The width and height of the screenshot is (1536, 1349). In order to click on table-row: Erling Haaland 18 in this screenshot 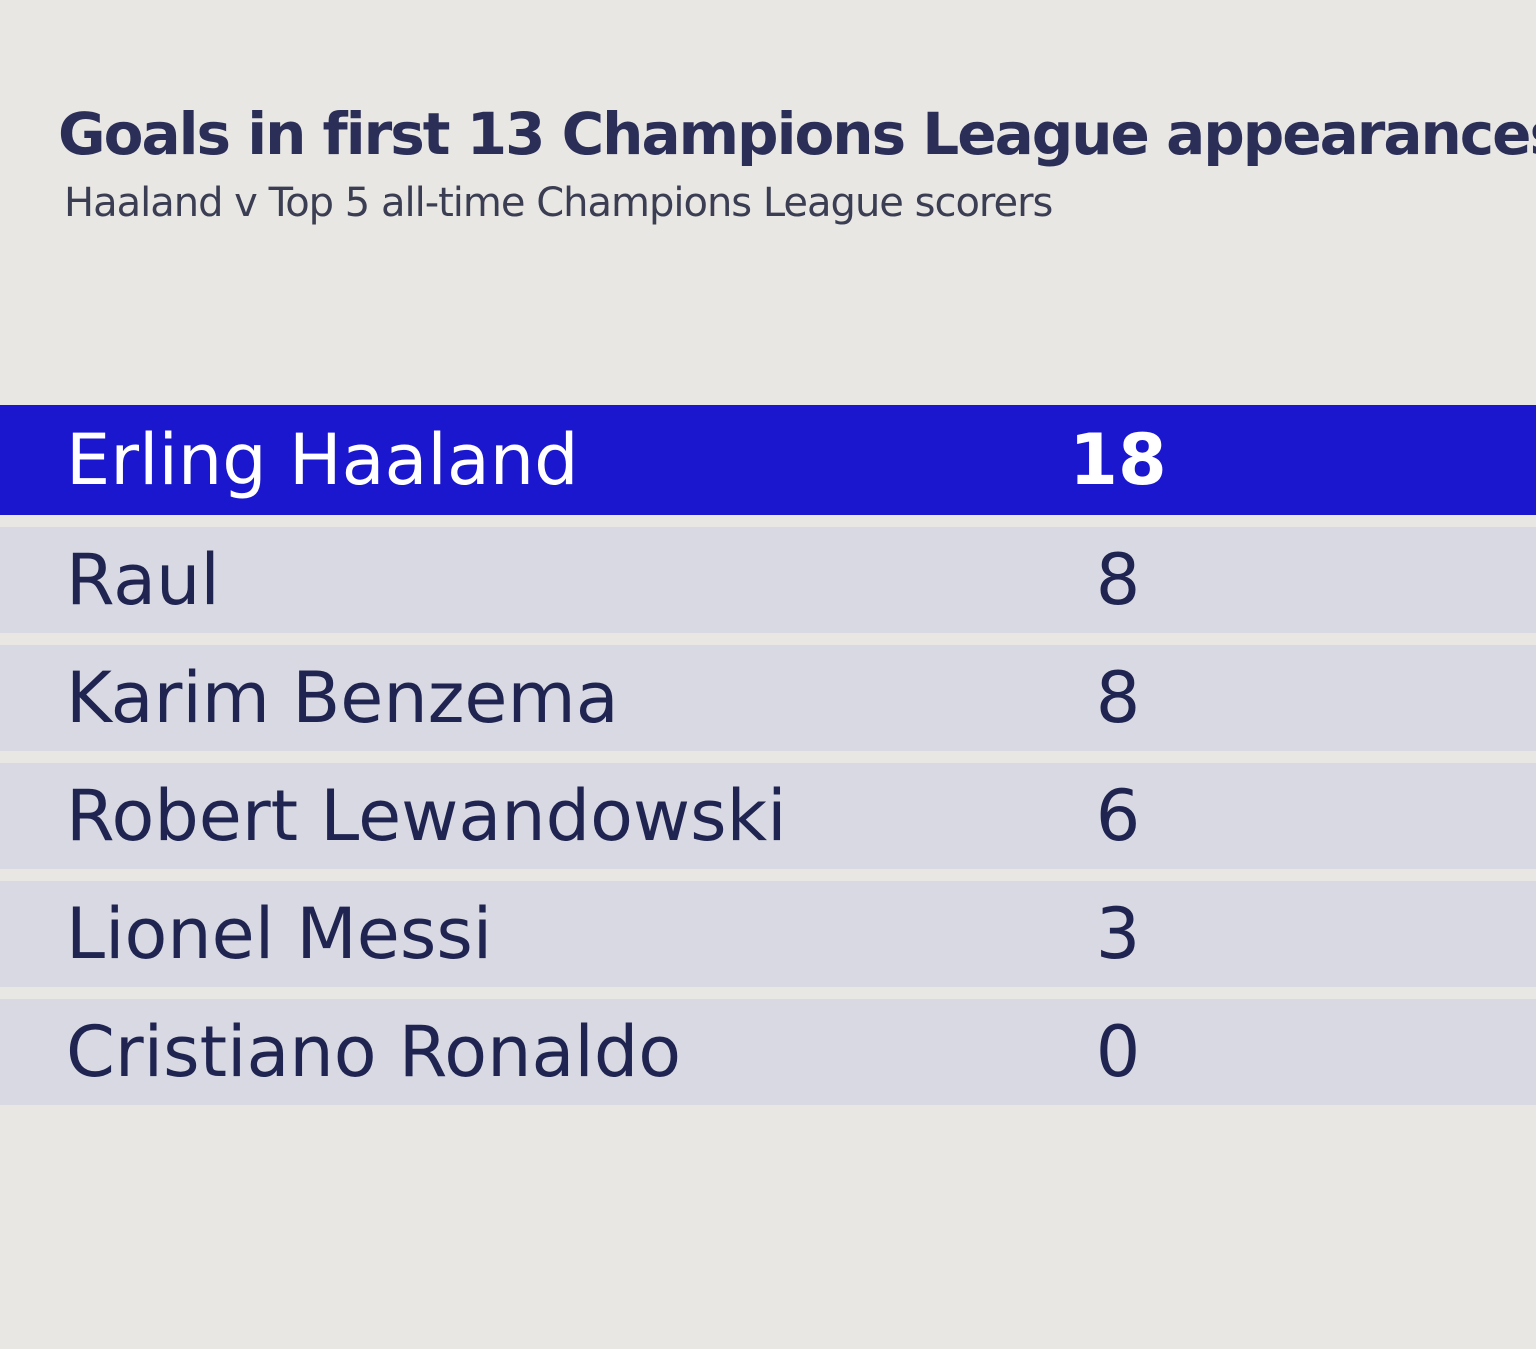, I will do `click(768, 460)`.